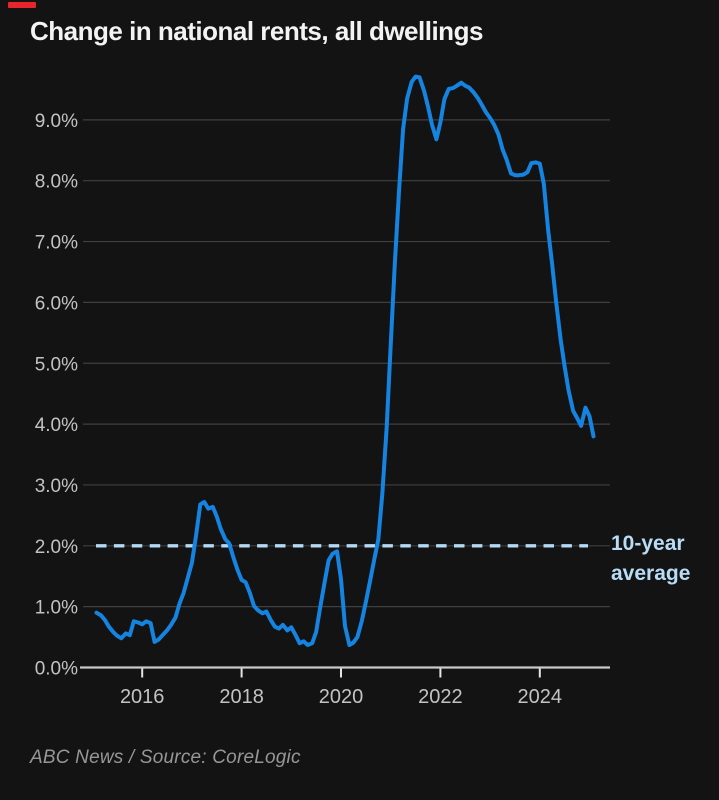 This screenshot has width=719, height=800. I want to click on attribution-source-text: ABC News / Source: CoreLogic, so click(165, 757).